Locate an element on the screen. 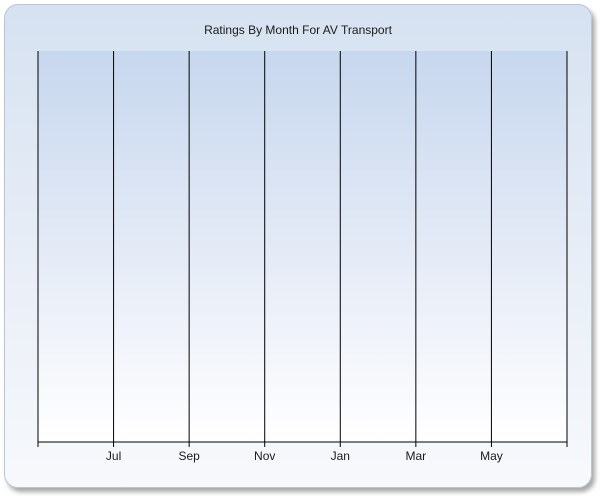 The height and width of the screenshot is (500, 600). x-tick-label: May is located at coordinates (491, 456).